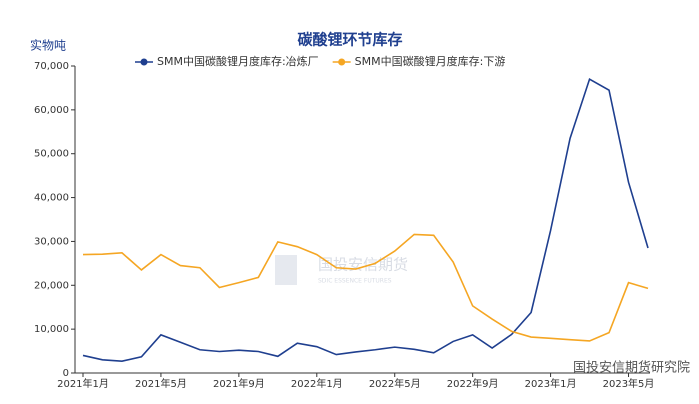 The height and width of the screenshot is (404, 699). Describe the element at coordinates (48, 45) in the screenshot. I see `y-axis-label: 实物吨` at that location.